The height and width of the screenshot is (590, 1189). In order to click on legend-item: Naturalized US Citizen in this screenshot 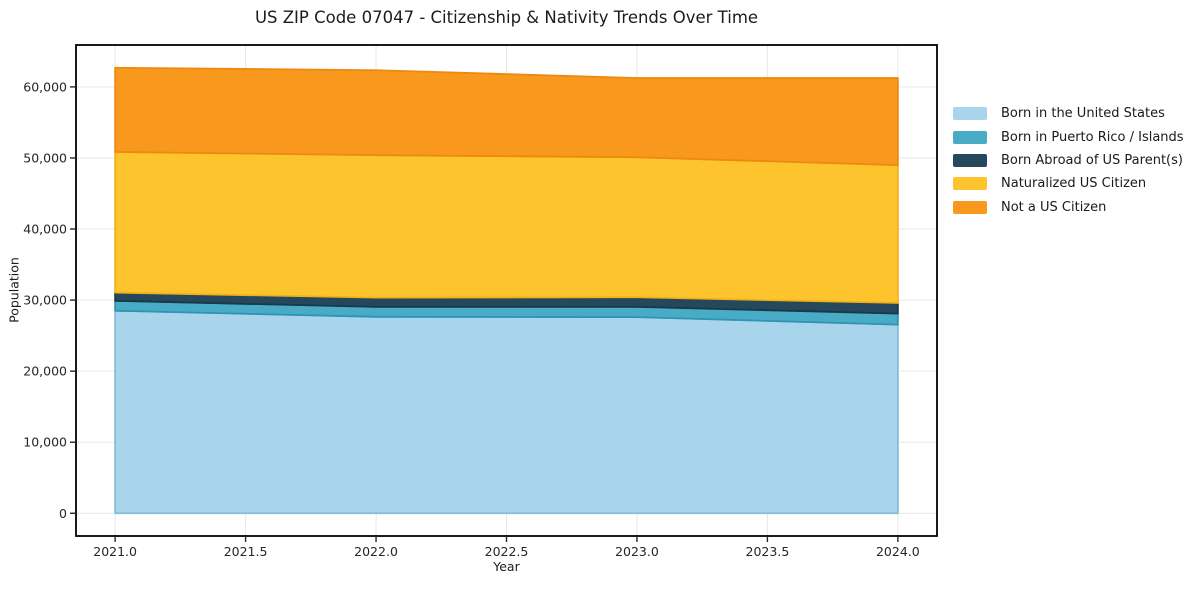, I will do `click(1068, 183)`.